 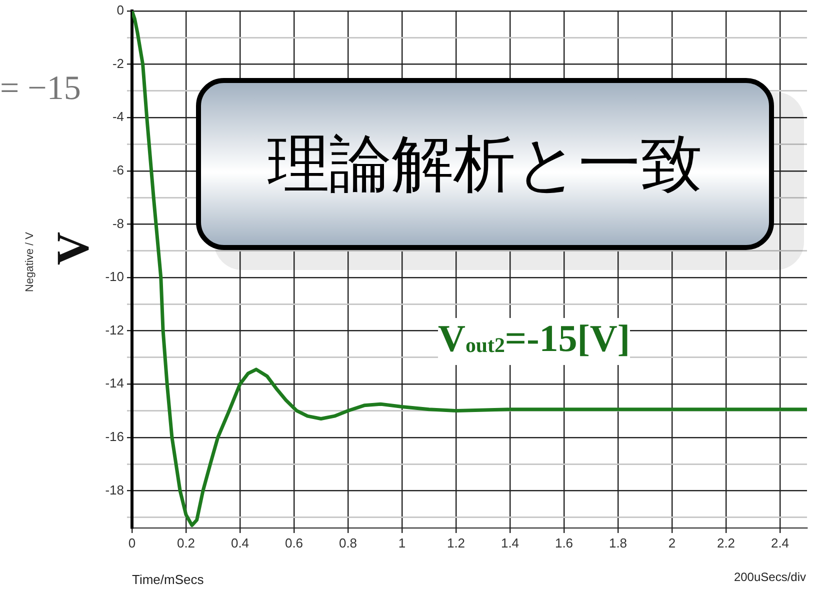 What do you see at coordinates (294, 542) in the screenshot?
I see `x-tick-label: 0.6` at bounding box center [294, 542].